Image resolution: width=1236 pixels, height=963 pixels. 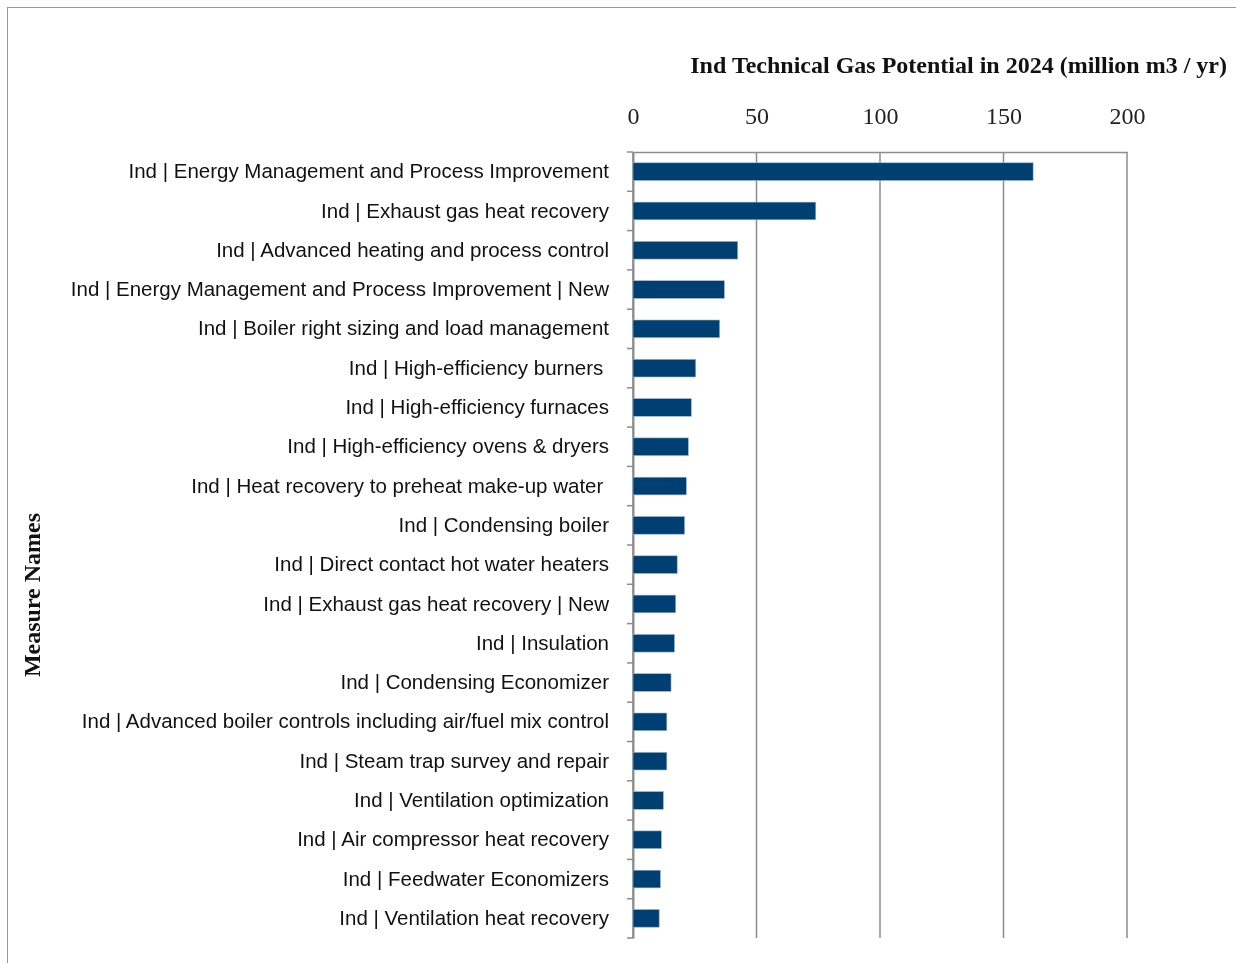 What do you see at coordinates (1127, 116) in the screenshot?
I see `x-tick-label: 200` at bounding box center [1127, 116].